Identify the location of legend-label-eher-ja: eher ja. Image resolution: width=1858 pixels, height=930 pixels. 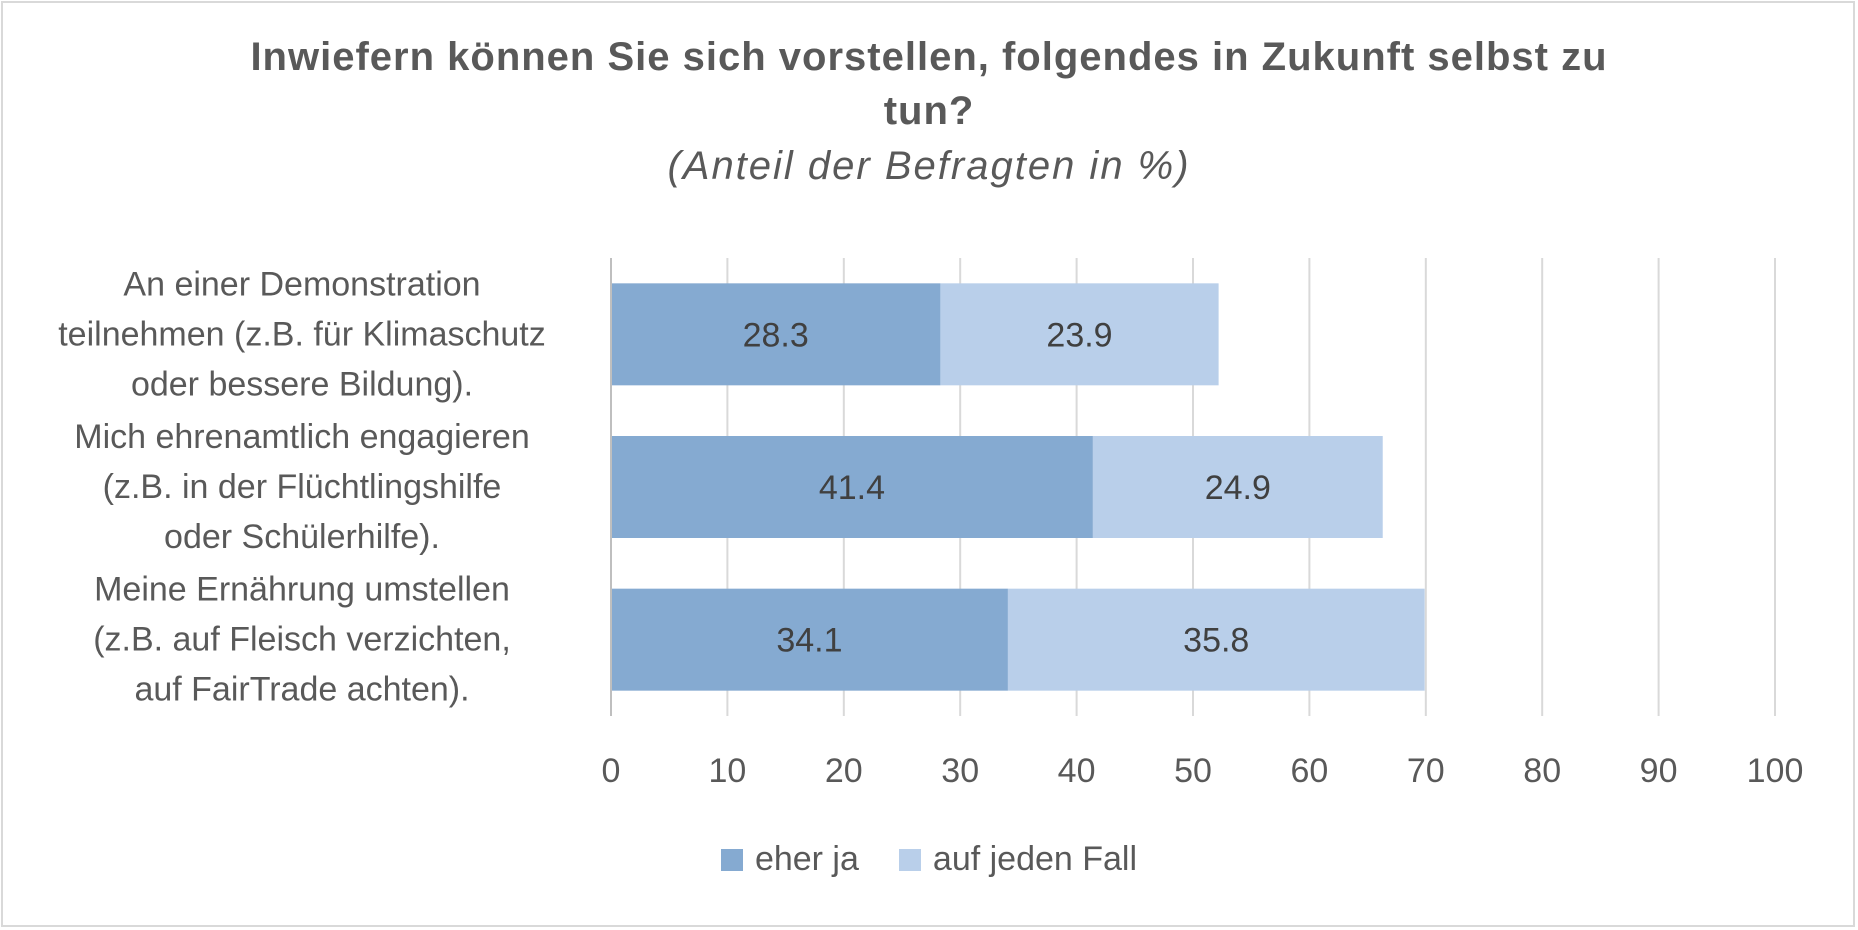
(806, 859).